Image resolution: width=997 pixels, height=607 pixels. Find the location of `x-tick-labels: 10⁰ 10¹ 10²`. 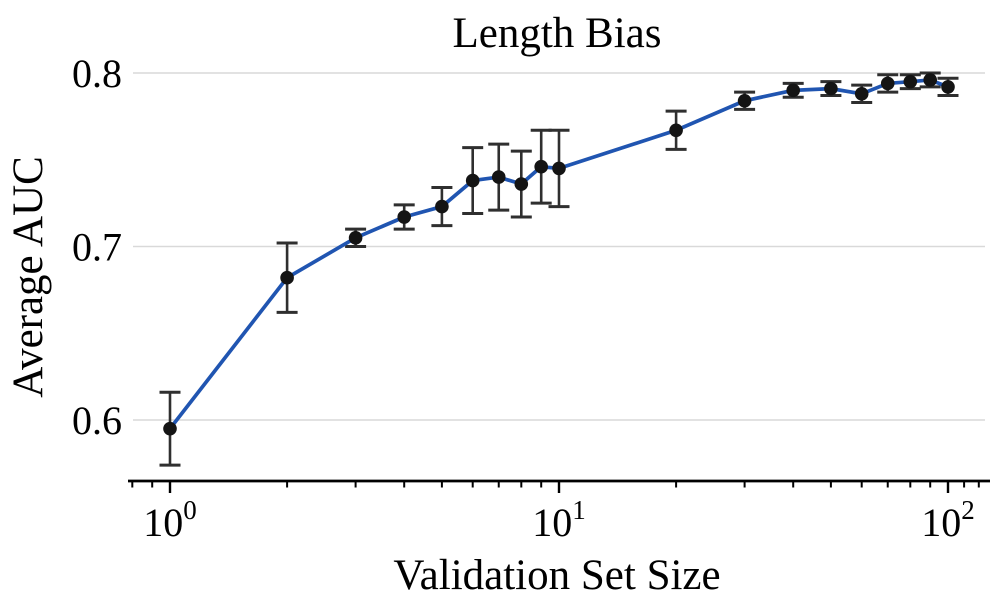

x-tick-labels: 10⁰ 10¹ 10² is located at coordinates (559, 520).